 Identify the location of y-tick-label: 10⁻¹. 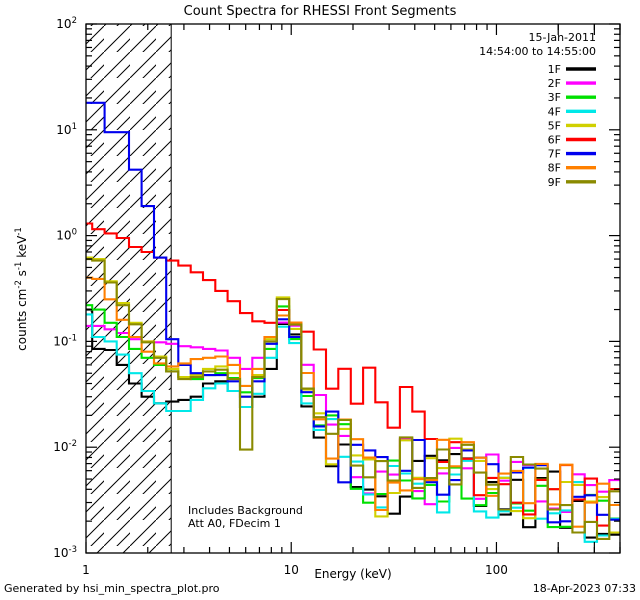
(65, 340).